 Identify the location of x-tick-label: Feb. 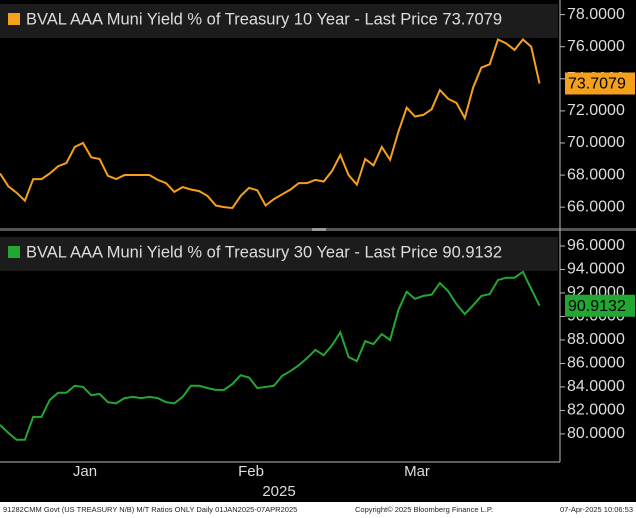
(251, 471).